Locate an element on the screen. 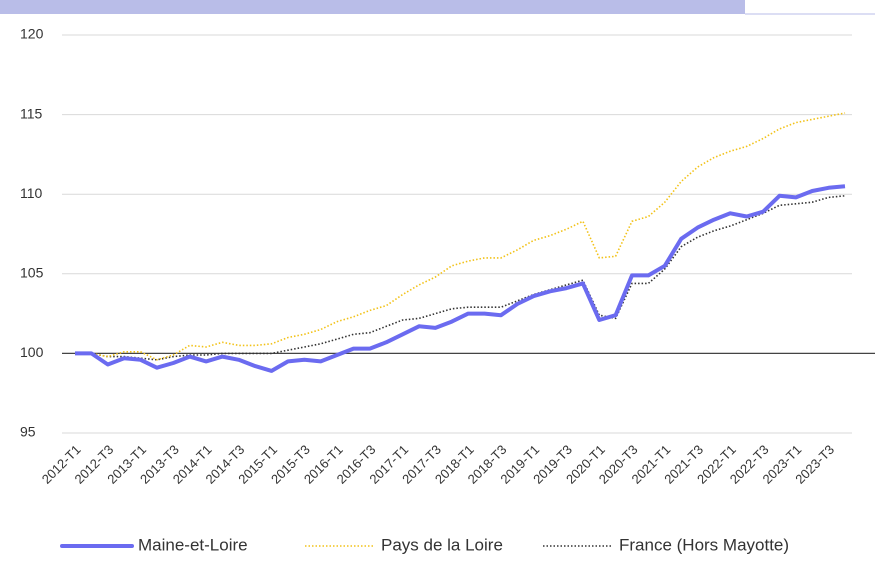  header-band is located at coordinates (372, 7).